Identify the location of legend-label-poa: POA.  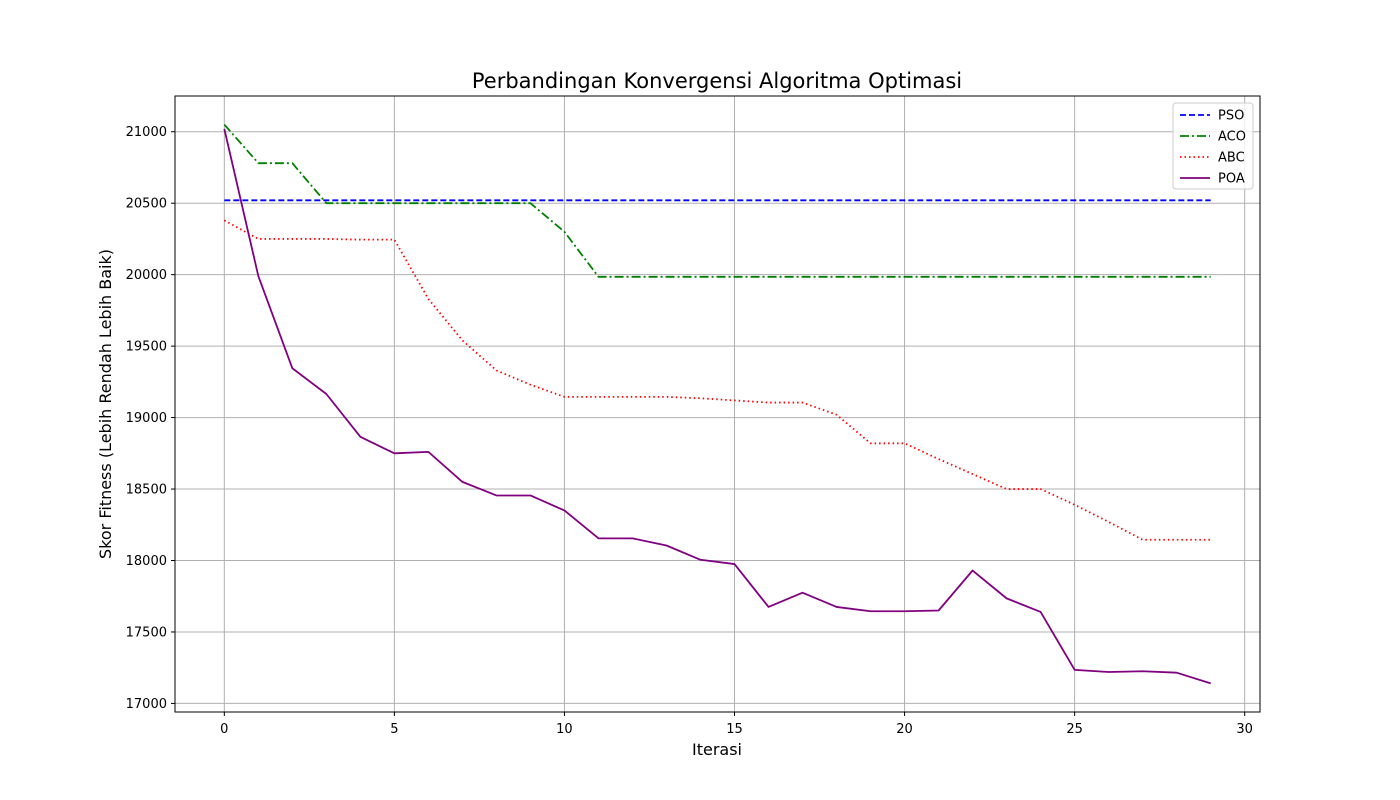
(1231, 179).